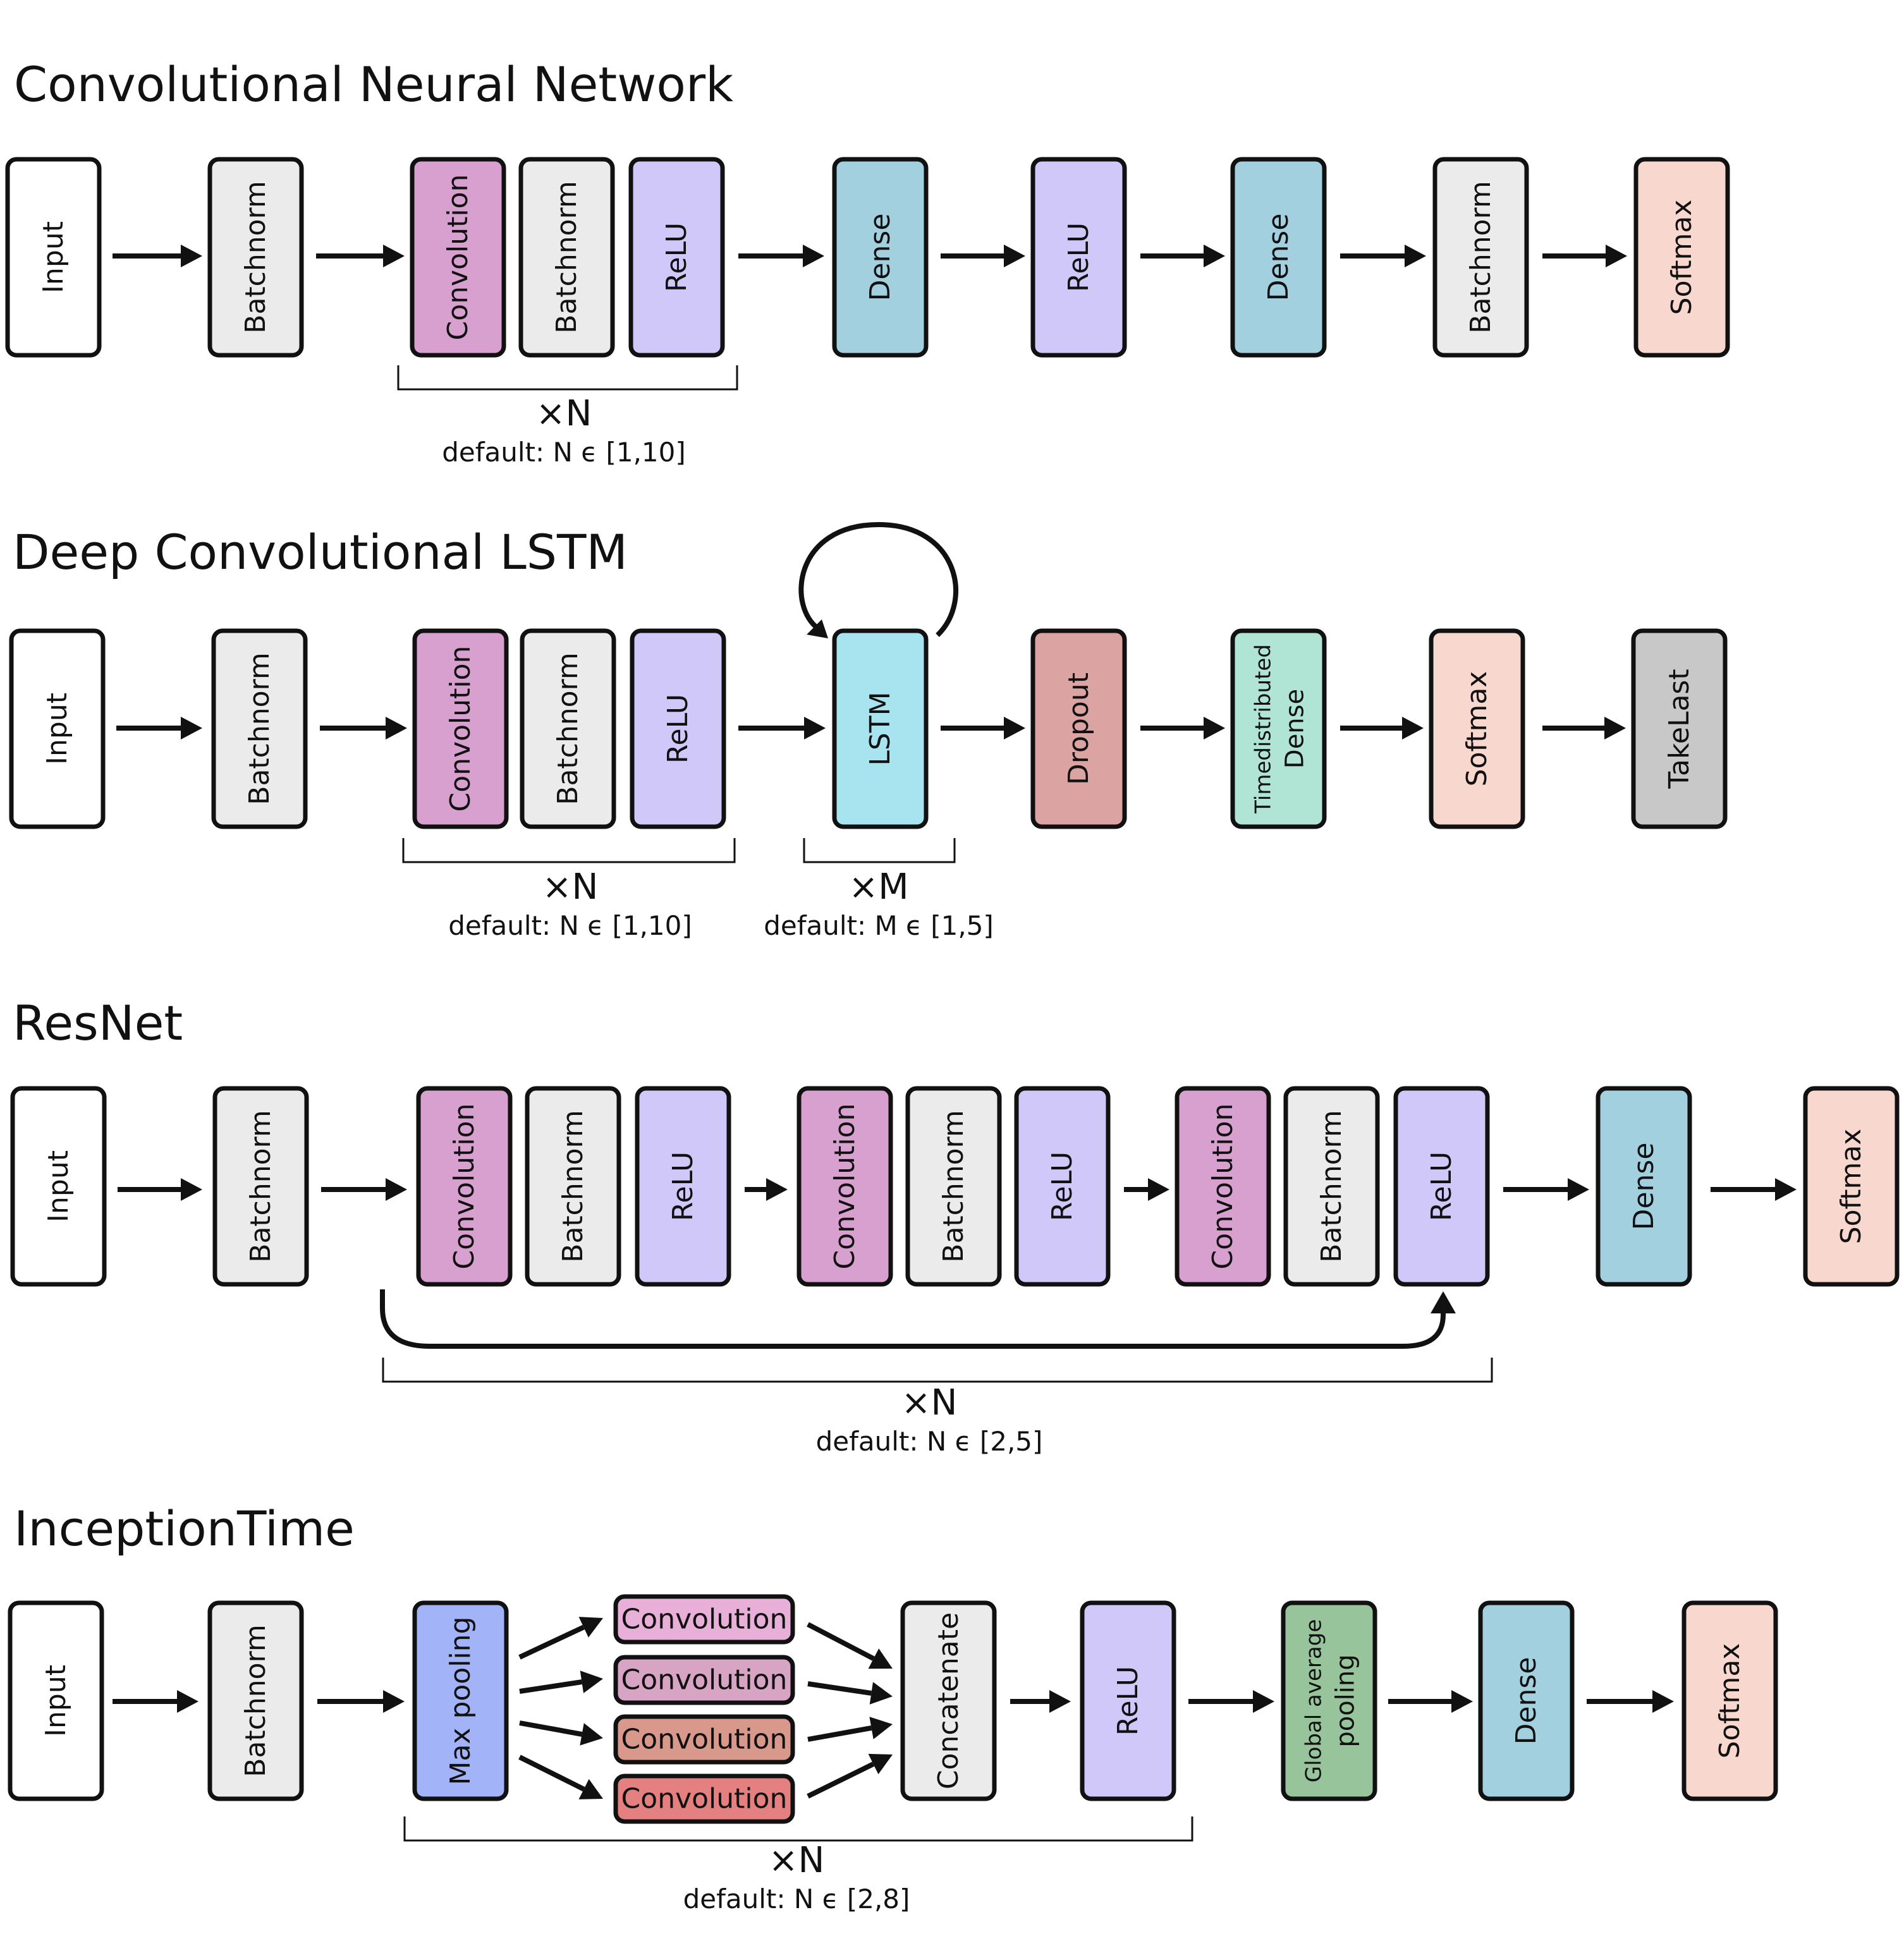 The height and width of the screenshot is (1941, 1904). I want to click on block-label: ReLU, so click(683, 1186).